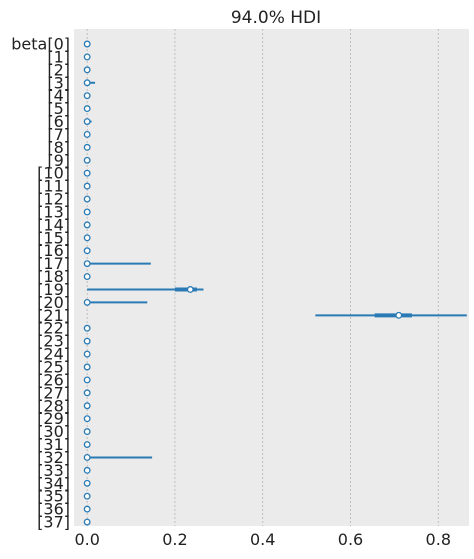  What do you see at coordinates (58, 95) in the screenshot?
I see `y-tick-label: [4]` at bounding box center [58, 95].